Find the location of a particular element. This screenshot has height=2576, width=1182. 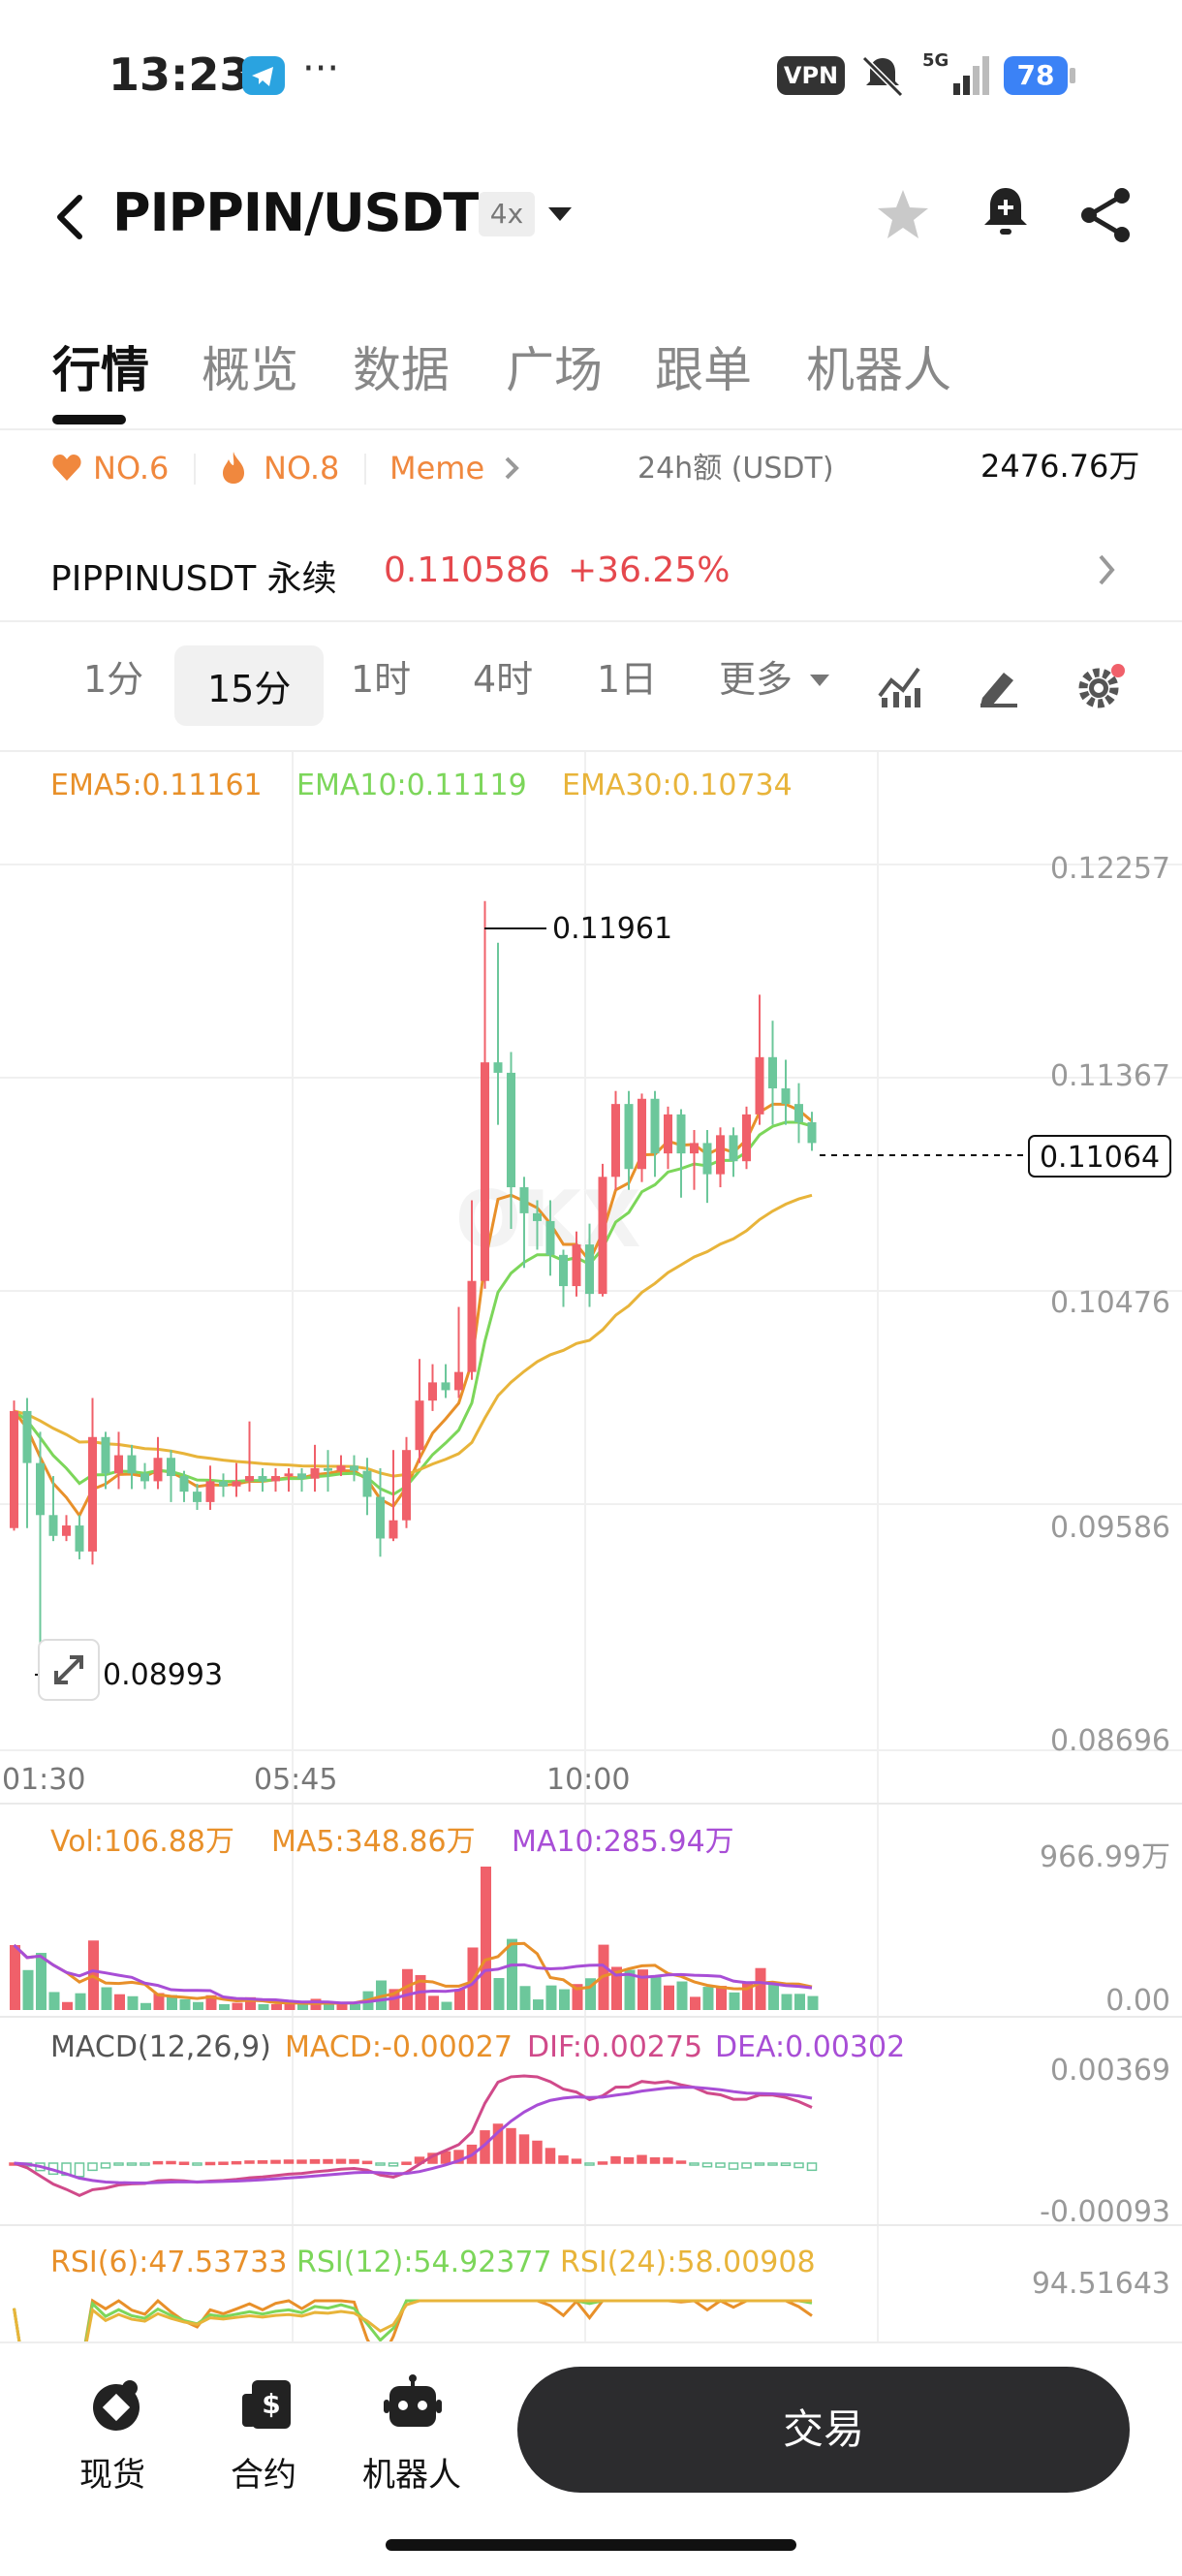

robot-icon is located at coordinates (413, 2403).